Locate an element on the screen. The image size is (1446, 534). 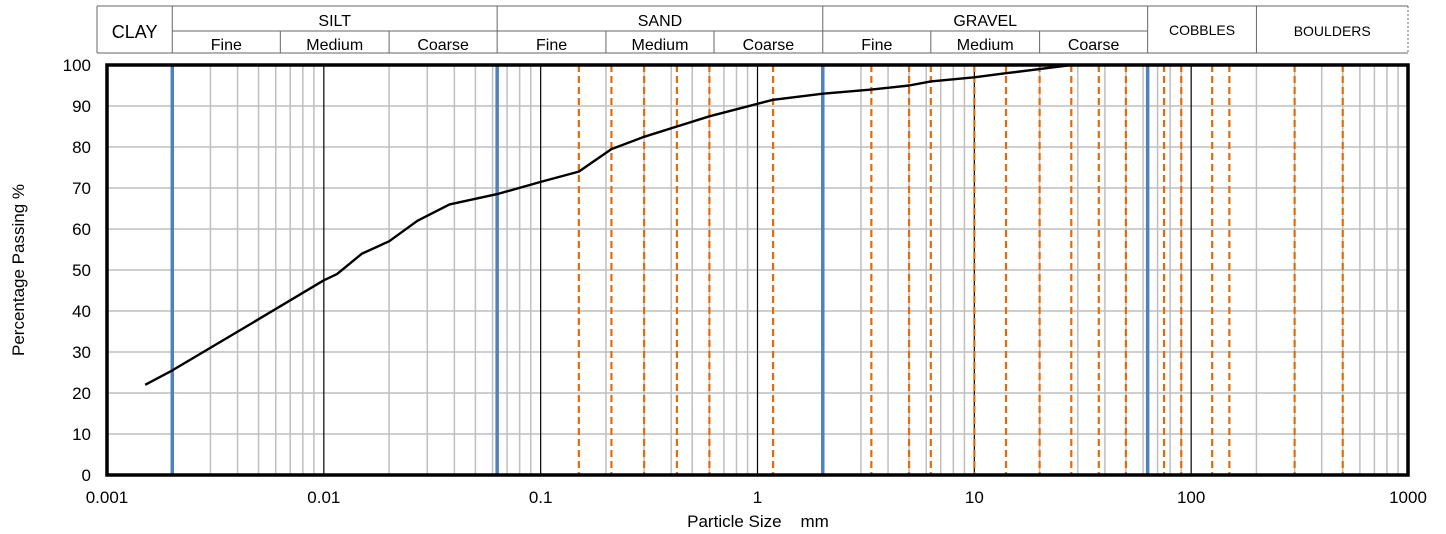
y-tick-label: 40 is located at coordinates (81, 311).